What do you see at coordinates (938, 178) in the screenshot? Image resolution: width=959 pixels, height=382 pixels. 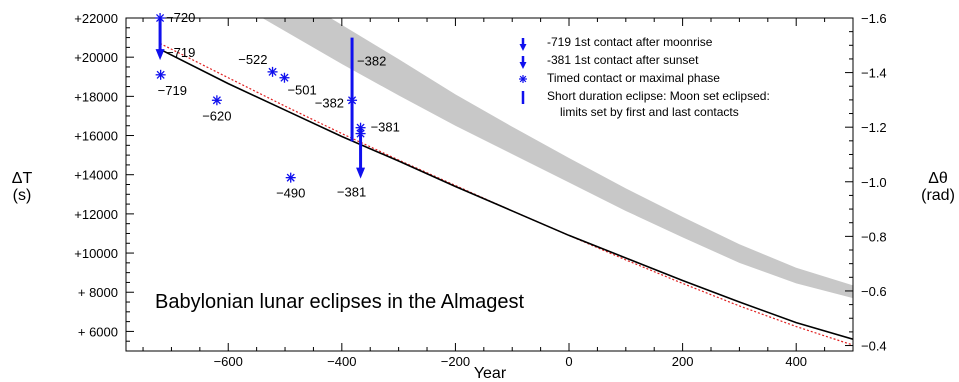 I see `right-y-axis-title: Δθ` at bounding box center [938, 178].